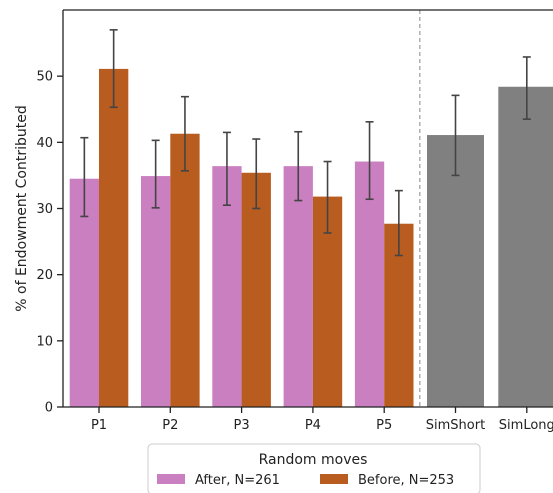  Describe the element at coordinates (170, 425) in the screenshot. I see `x-tick-label-p2: P2` at that location.